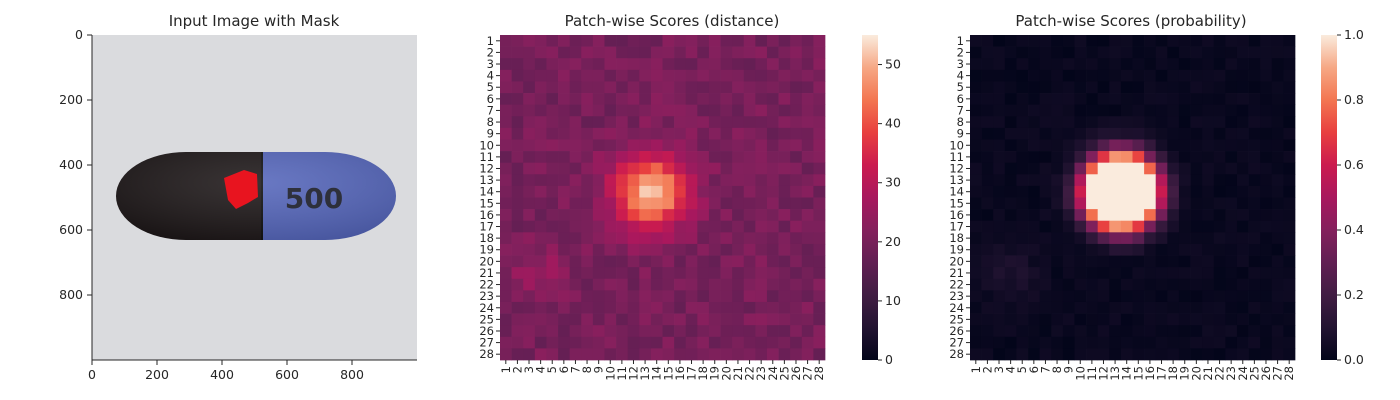 This screenshot has width=1400, height=400. What do you see at coordinates (1243, 373) in the screenshot?
I see `heatmap-col-label: 24` at bounding box center [1243, 373].